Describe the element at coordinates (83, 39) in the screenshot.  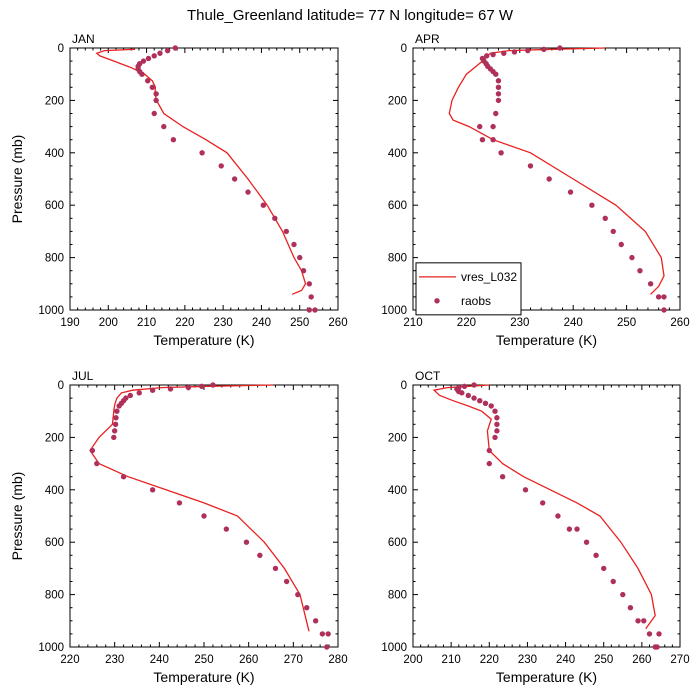
I see `panel-label: JAN` at that location.